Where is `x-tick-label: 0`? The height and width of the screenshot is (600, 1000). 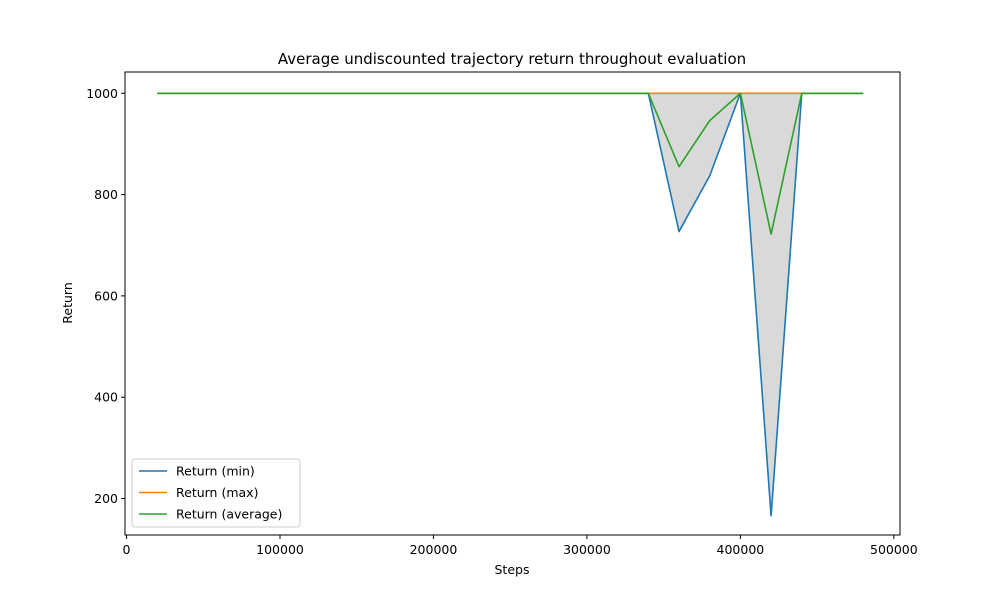
x-tick-label: 0 is located at coordinates (127, 549).